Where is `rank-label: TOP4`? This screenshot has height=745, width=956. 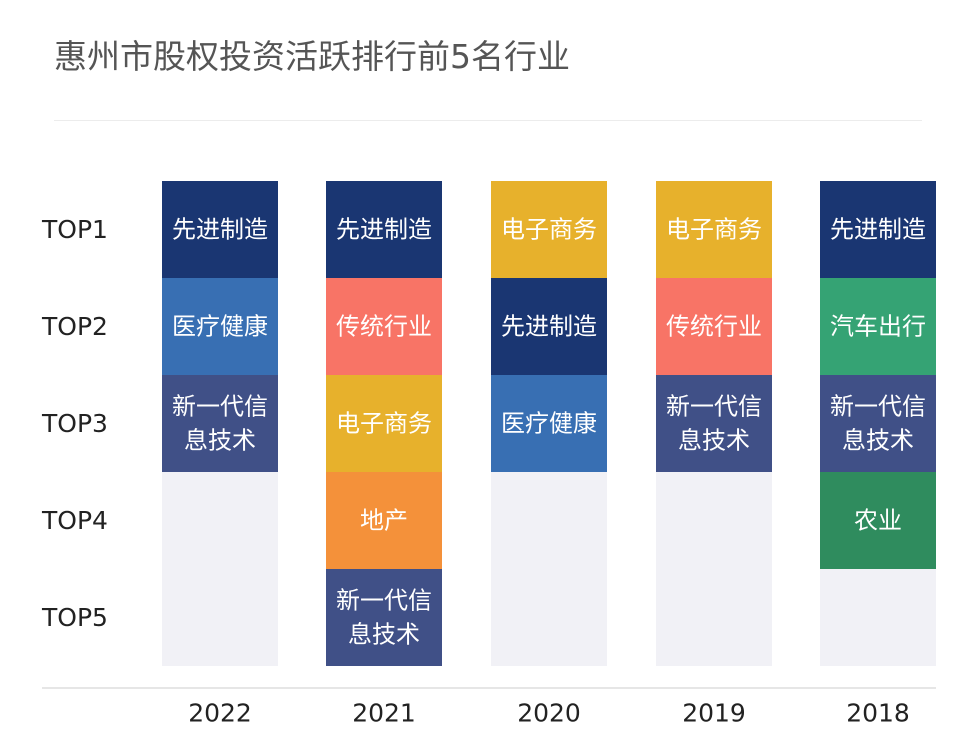
rank-label: TOP4 is located at coordinates (74, 520).